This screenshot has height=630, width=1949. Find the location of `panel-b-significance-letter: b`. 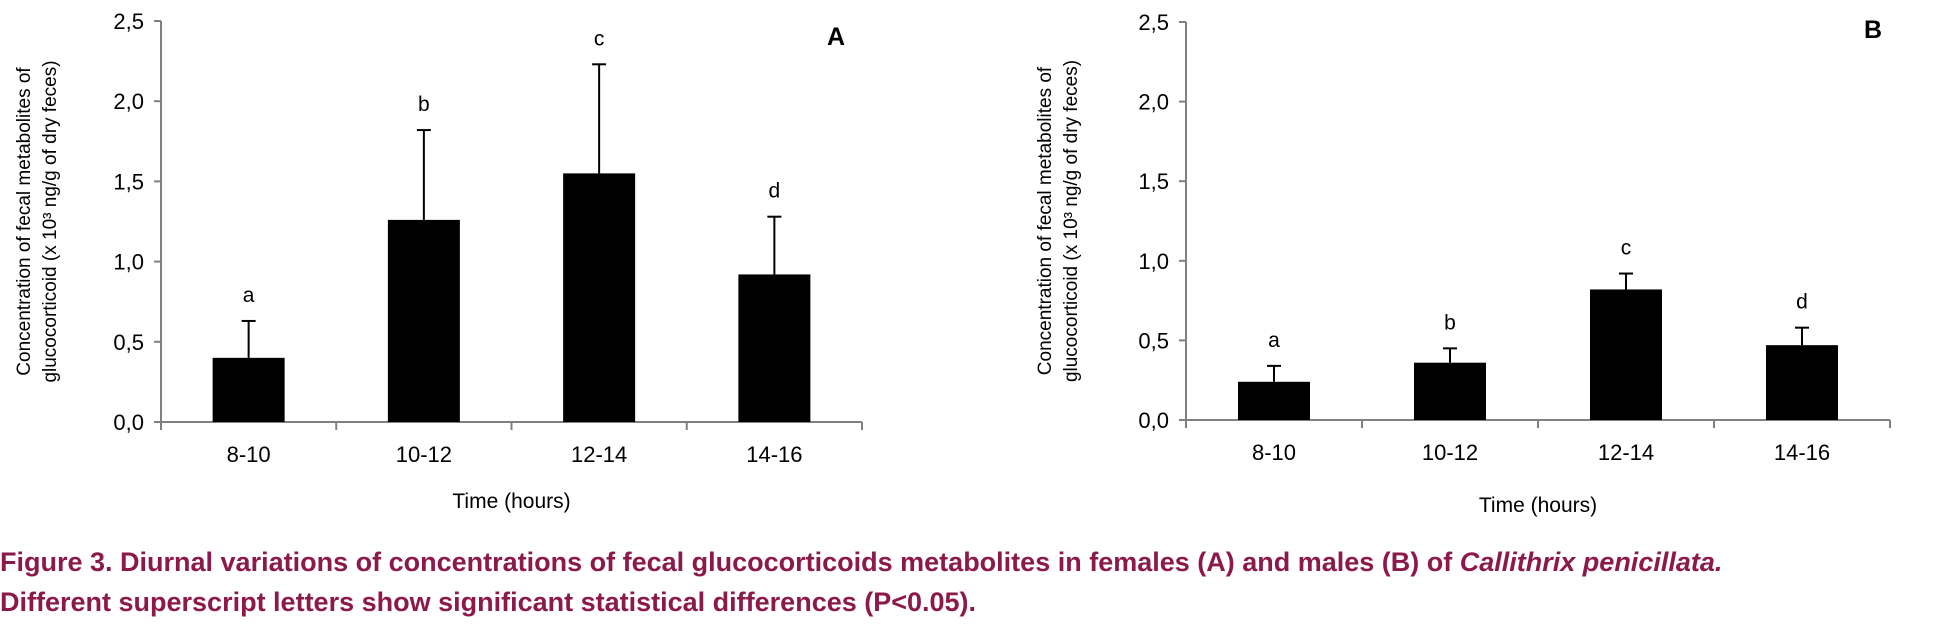

panel-b-significance-letter: b is located at coordinates (1450, 322).